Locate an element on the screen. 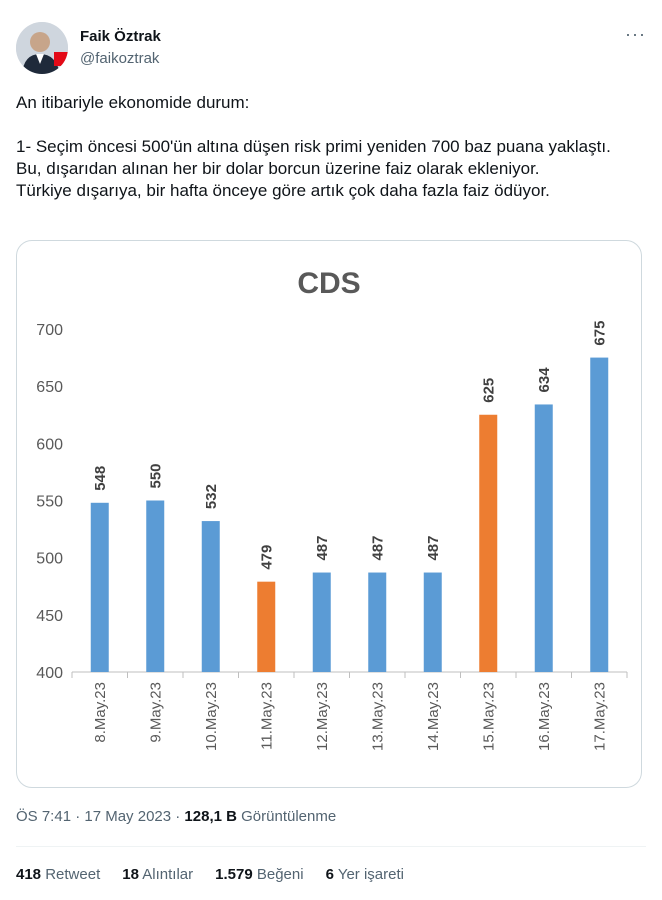 The image size is (662, 900). tweet-timestamp: ÖS 7:41 · 17 May 2023 · is located at coordinates (100, 816).